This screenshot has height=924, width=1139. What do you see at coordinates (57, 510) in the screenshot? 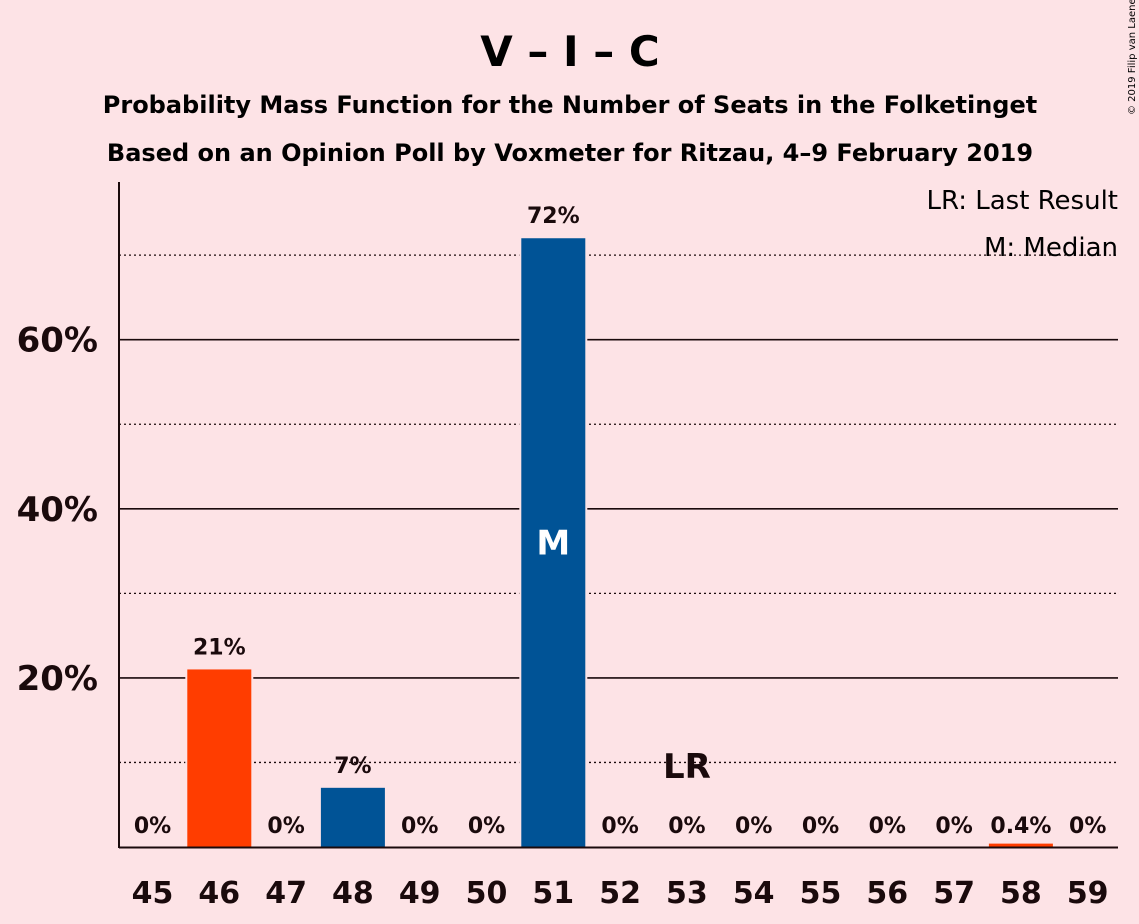
I see `y-tick-label: 40%` at bounding box center [57, 510].